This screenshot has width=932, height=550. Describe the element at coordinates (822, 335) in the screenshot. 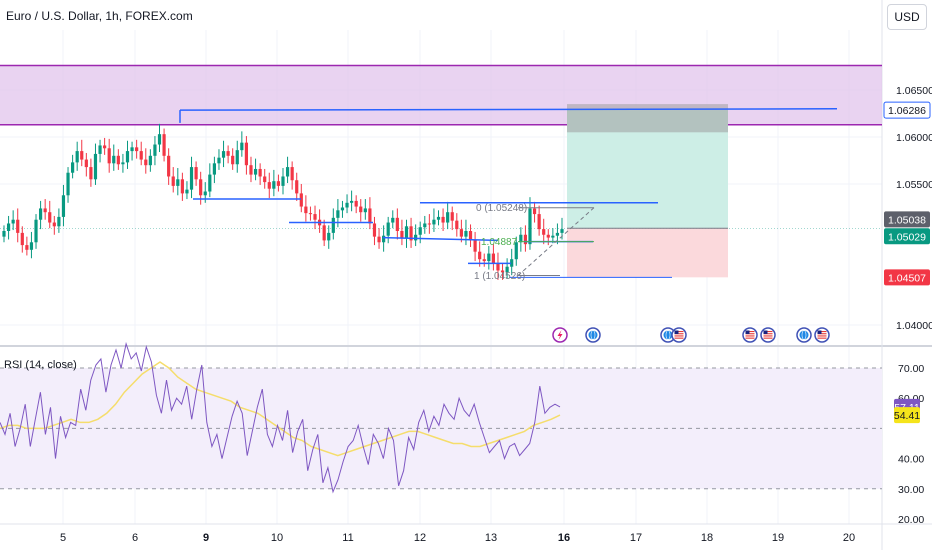

I see `us-flag-icon` at that location.